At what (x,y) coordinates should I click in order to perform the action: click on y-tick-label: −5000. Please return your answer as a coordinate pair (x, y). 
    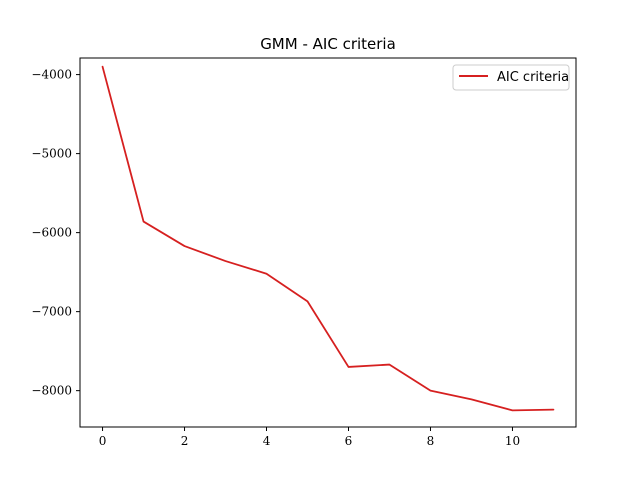
    Looking at the image, I should click on (51, 154).